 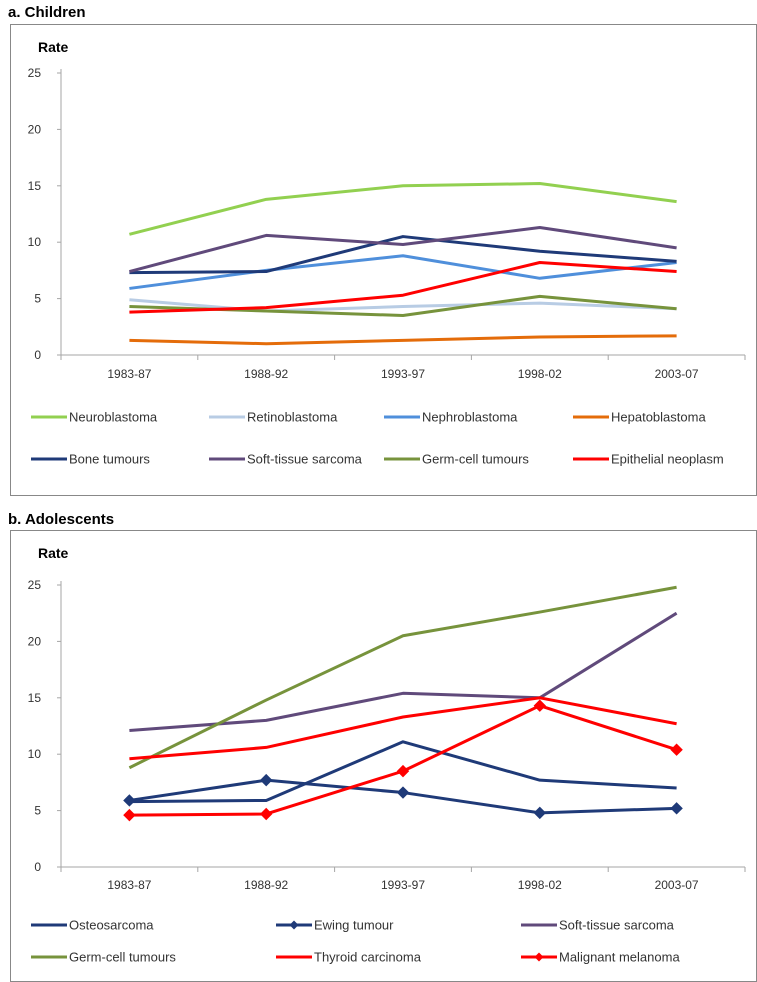 What do you see at coordinates (53, 47) in the screenshot?
I see `children-y-axis-label: Rate` at bounding box center [53, 47].